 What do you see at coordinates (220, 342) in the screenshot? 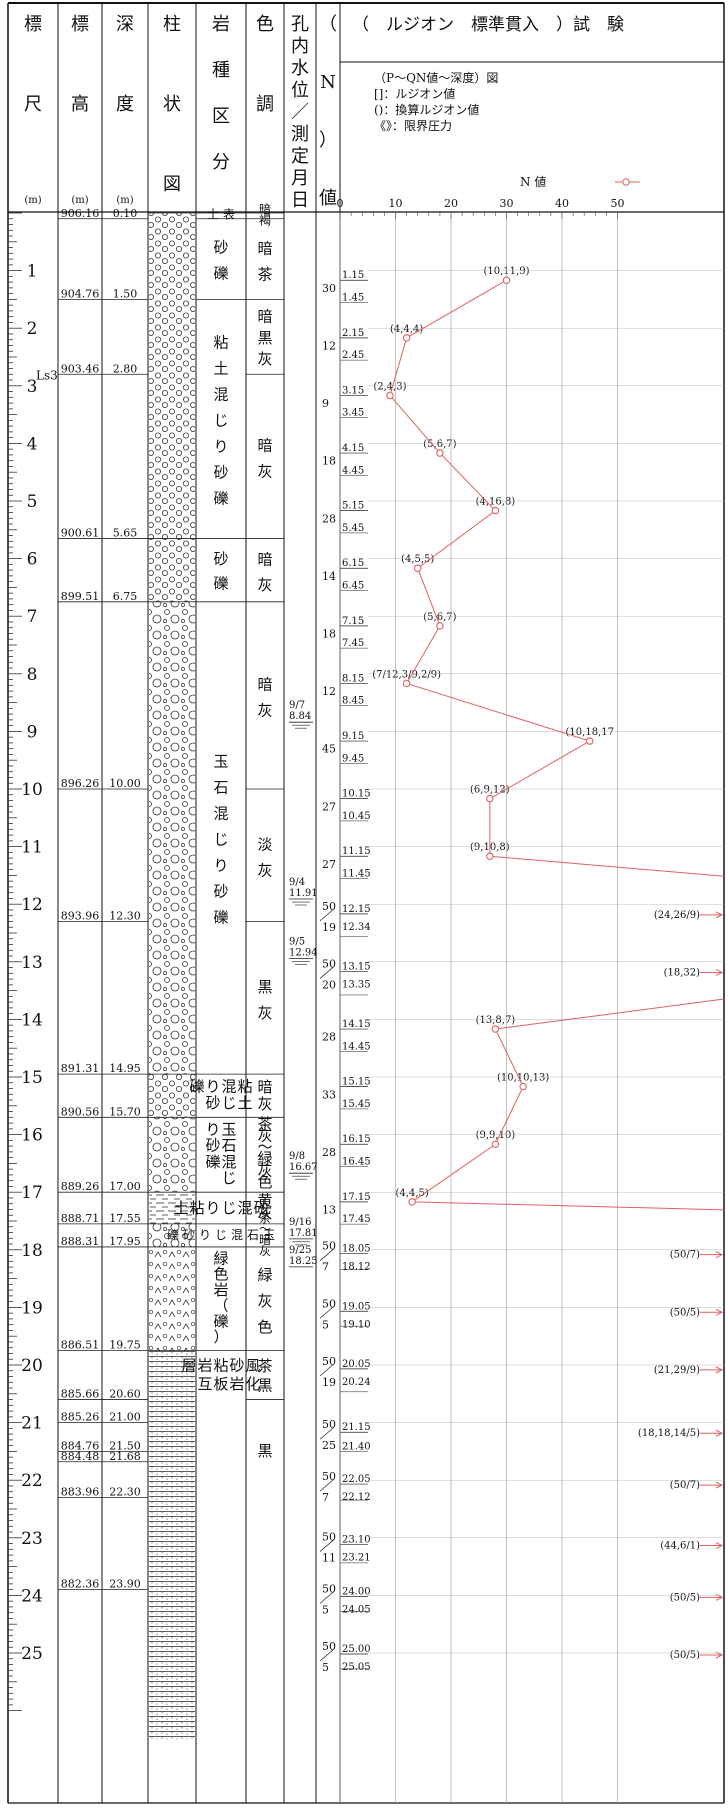
I see `char: 粘` at bounding box center [220, 342].